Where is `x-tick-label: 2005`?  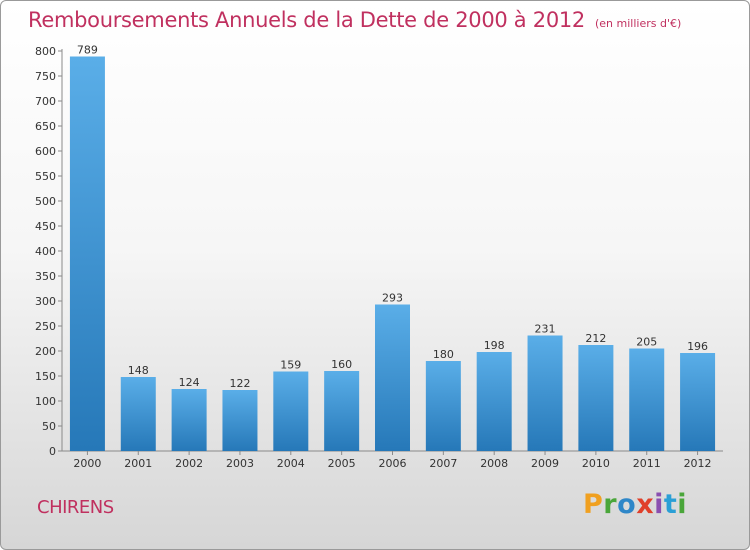 x-tick-label: 2005 is located at coordinates (342, 463).